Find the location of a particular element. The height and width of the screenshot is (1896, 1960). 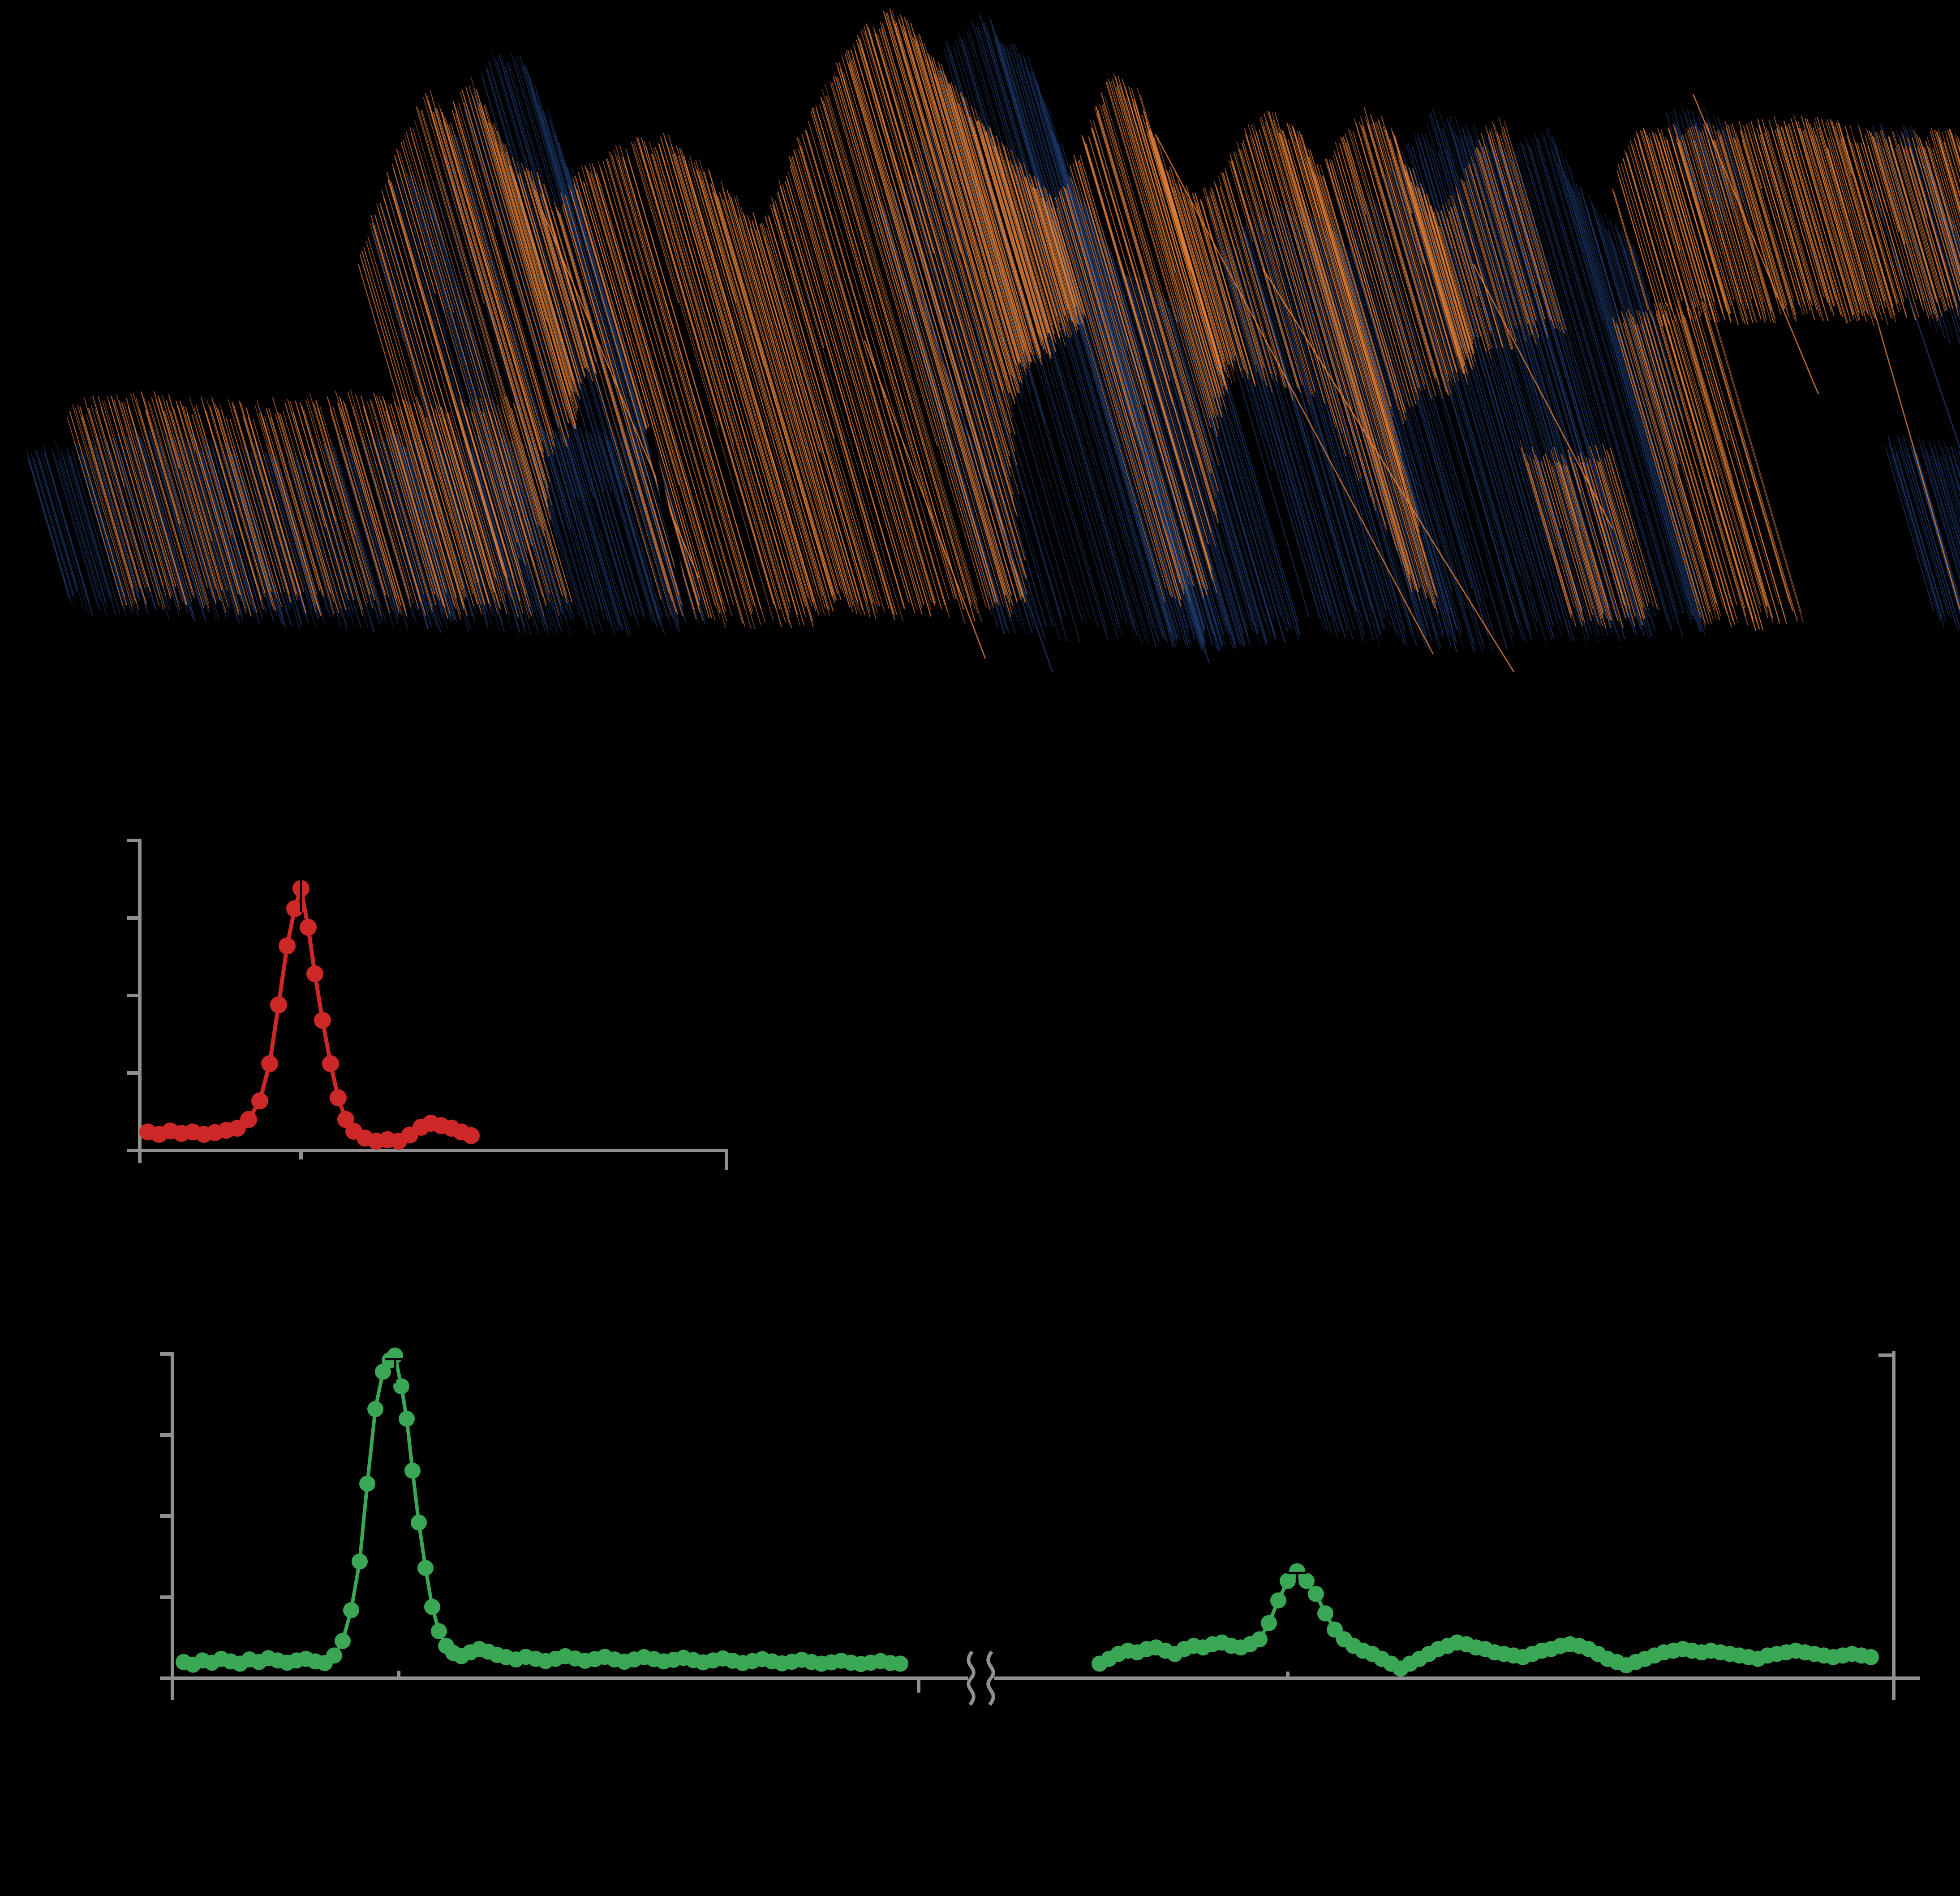

red-profile-series is located at coordinates (310, 1015).